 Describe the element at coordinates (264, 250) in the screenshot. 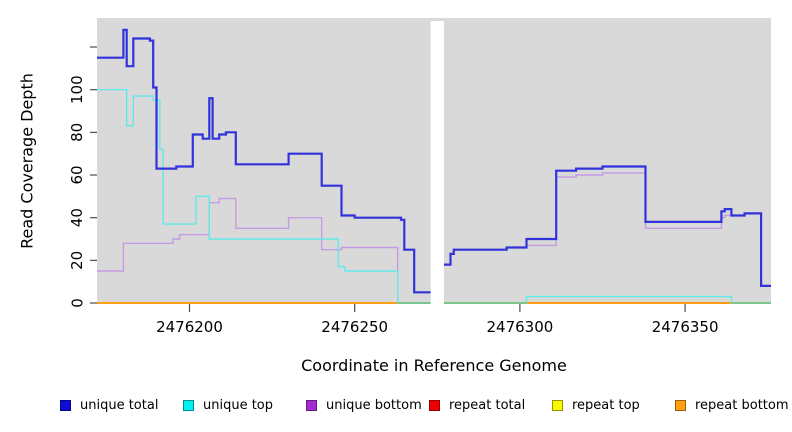

I see `series-unique-bottom` at that location.